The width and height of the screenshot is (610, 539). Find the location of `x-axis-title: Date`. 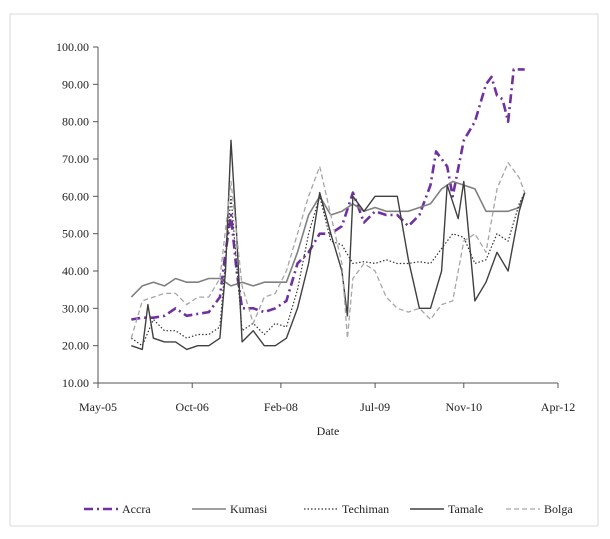

x-axis-title: Date is located at coordinates (328, 431).